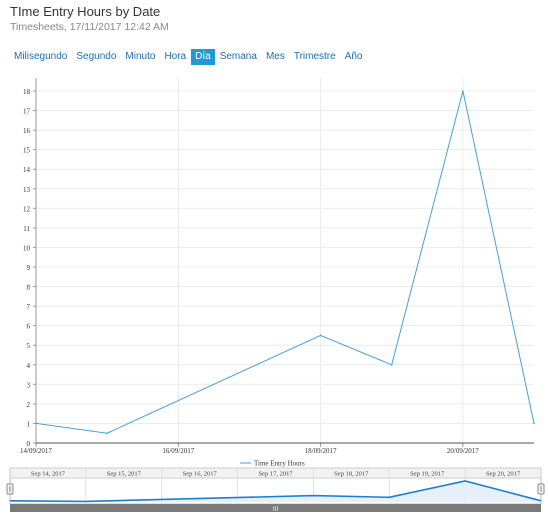 The image size is (548, 518). I want to click on navigator-scrollbar, so click(275, 508).